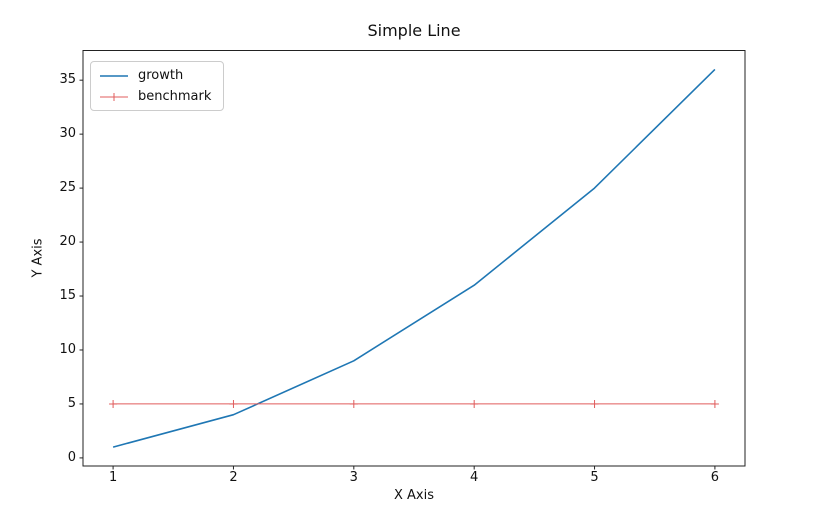 The image size is (828, 518). I want to click on legend-label: benchmark, so click(175, 96).